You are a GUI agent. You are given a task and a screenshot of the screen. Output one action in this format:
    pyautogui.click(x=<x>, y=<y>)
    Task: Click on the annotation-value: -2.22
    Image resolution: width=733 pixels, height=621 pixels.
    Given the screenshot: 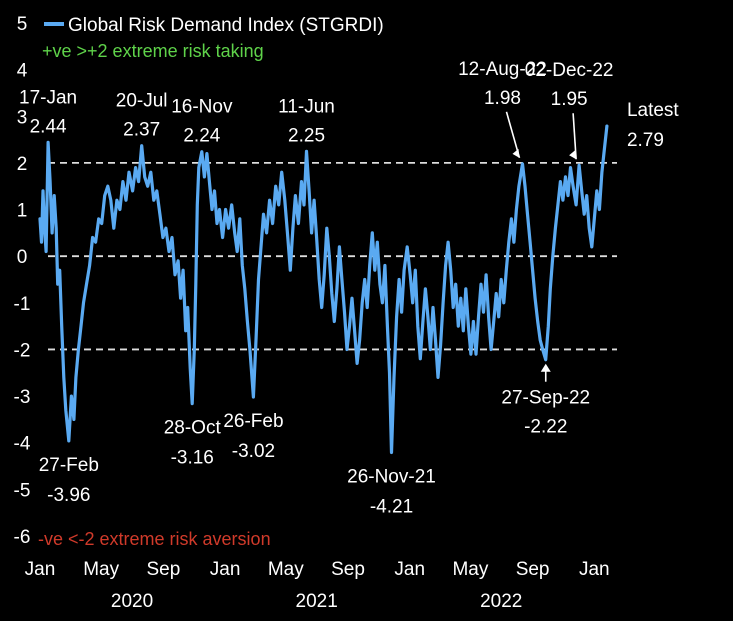 What is the action you would take?
    pyautogui.click(x=545, y=427)
    